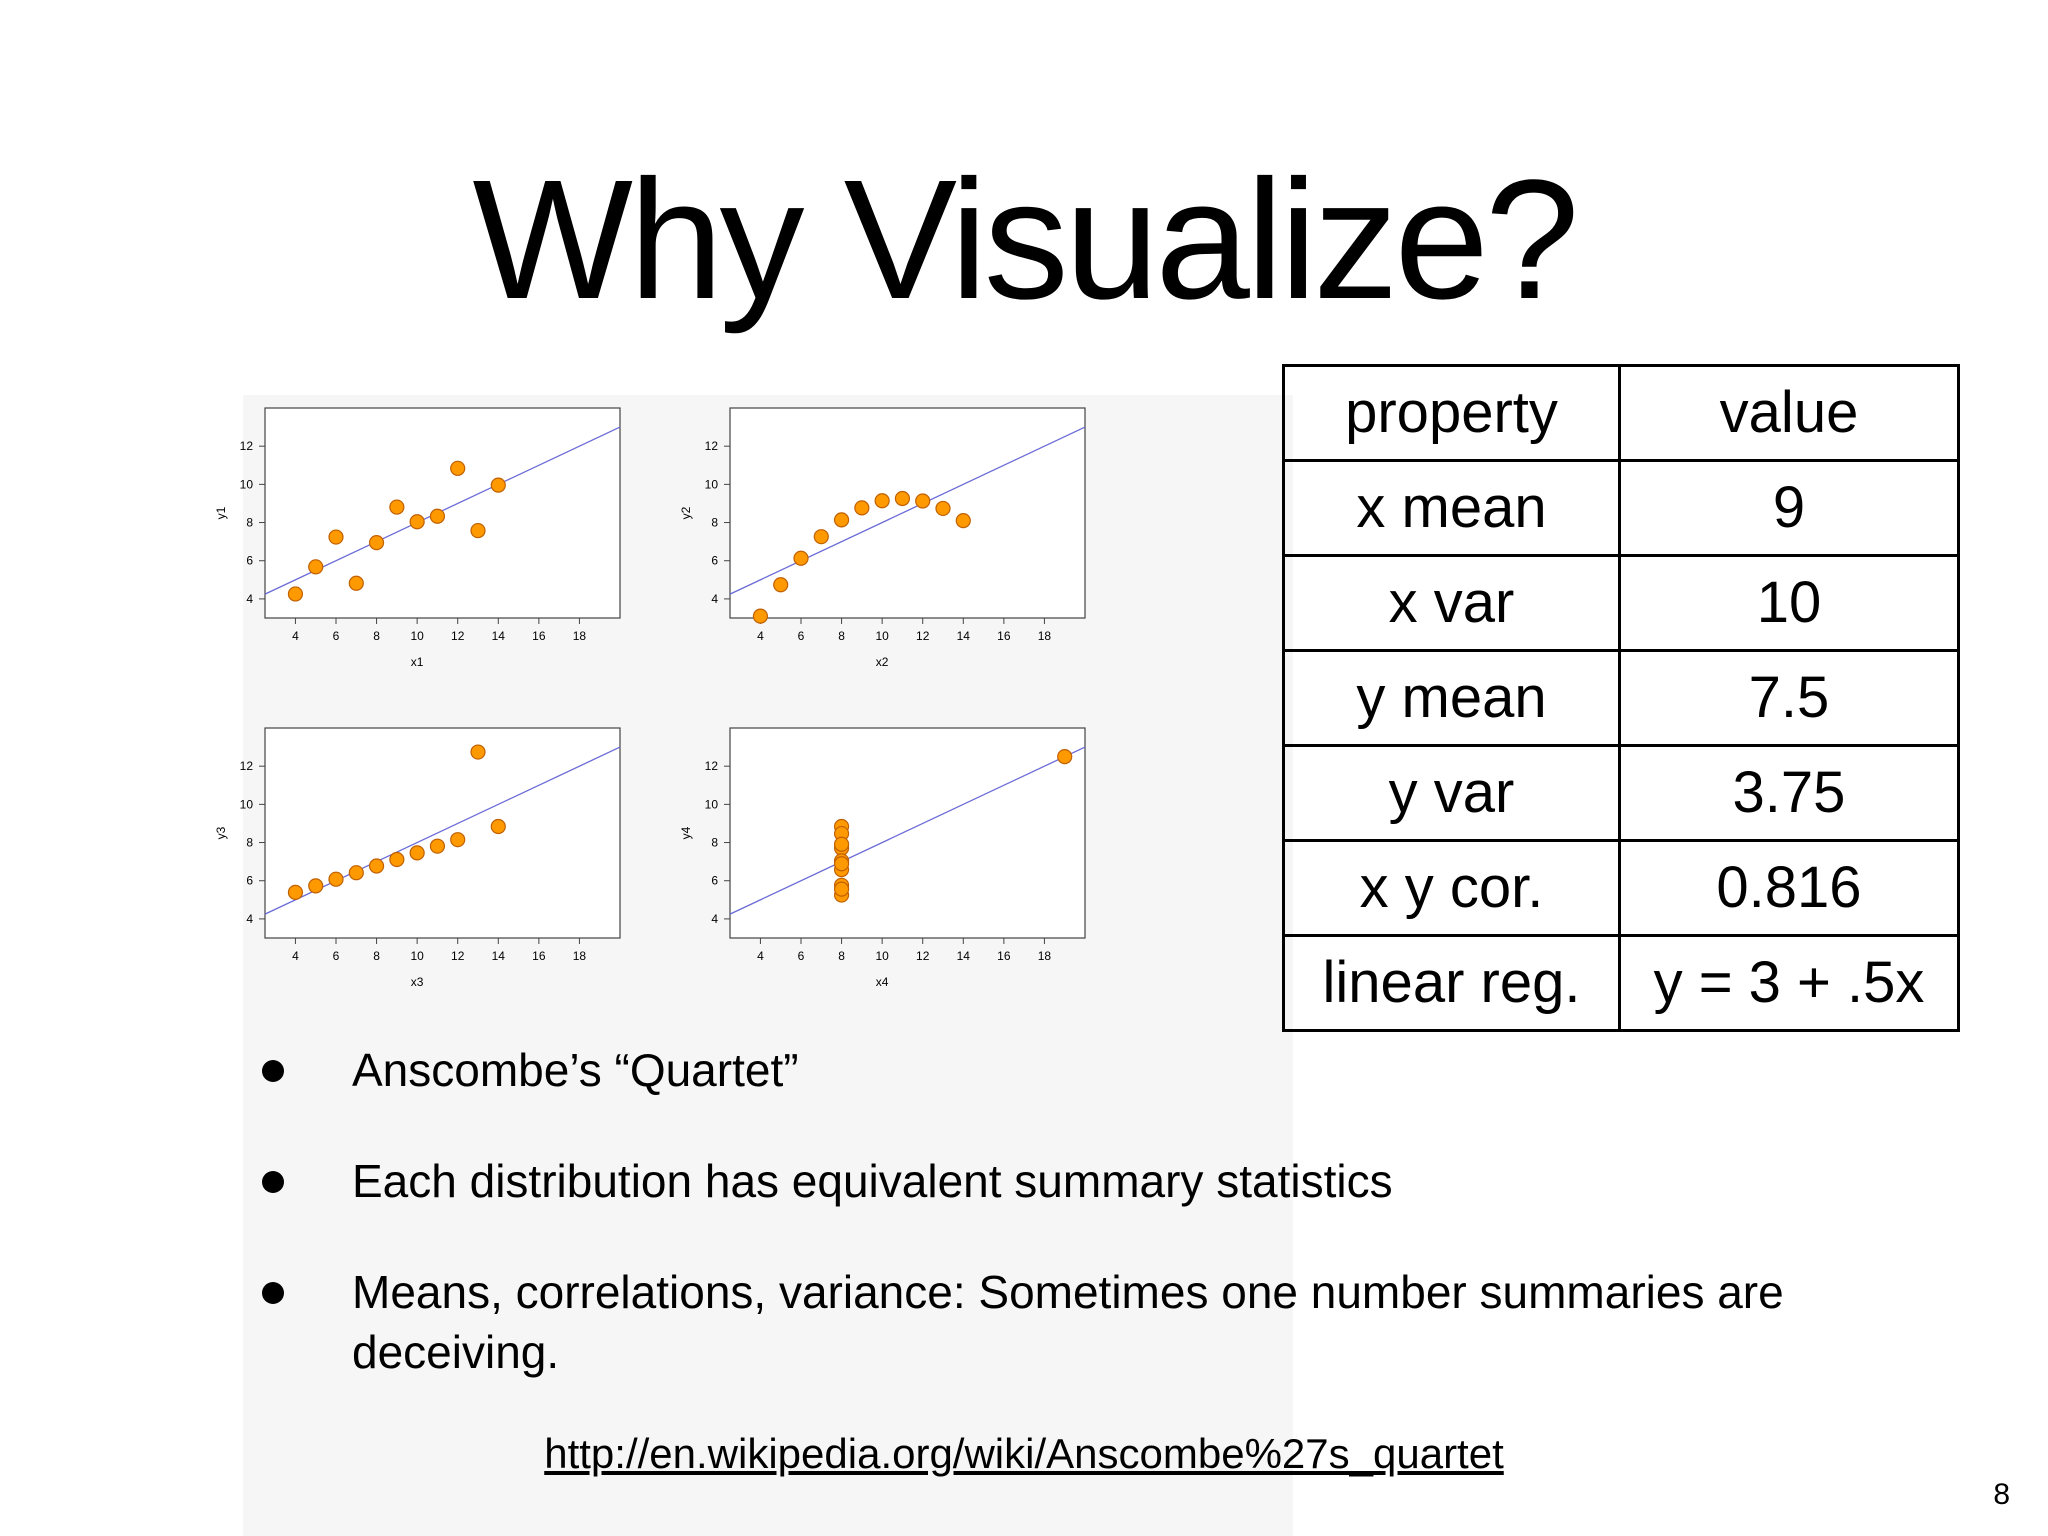  I want to click on table-cell-property: linear reg., so click(1451, 983).